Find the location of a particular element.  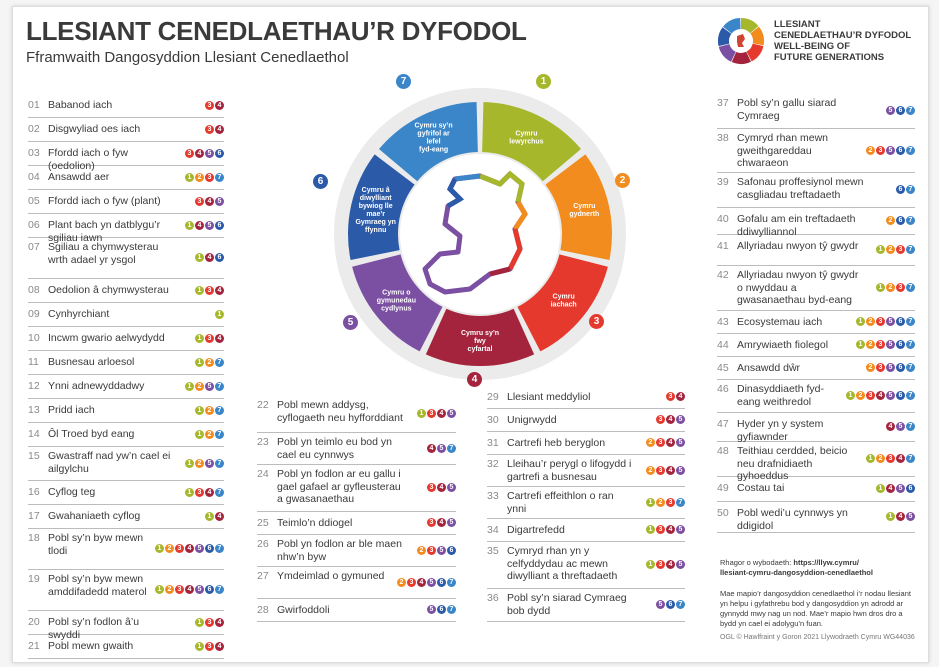

indicator-label: Costau tai is located at coordinates (761, 488).